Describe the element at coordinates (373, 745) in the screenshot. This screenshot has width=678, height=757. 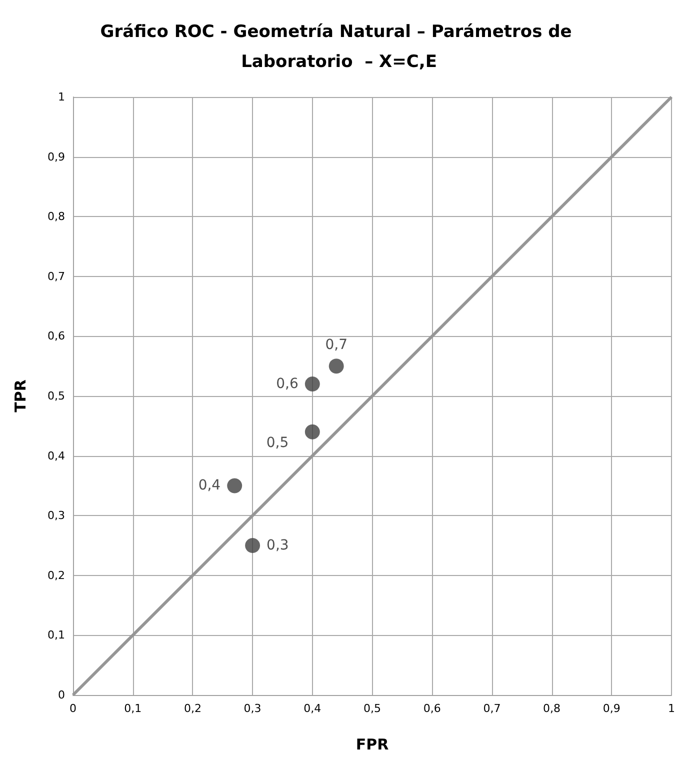
I see `x-axis-title: FPR` at that location.